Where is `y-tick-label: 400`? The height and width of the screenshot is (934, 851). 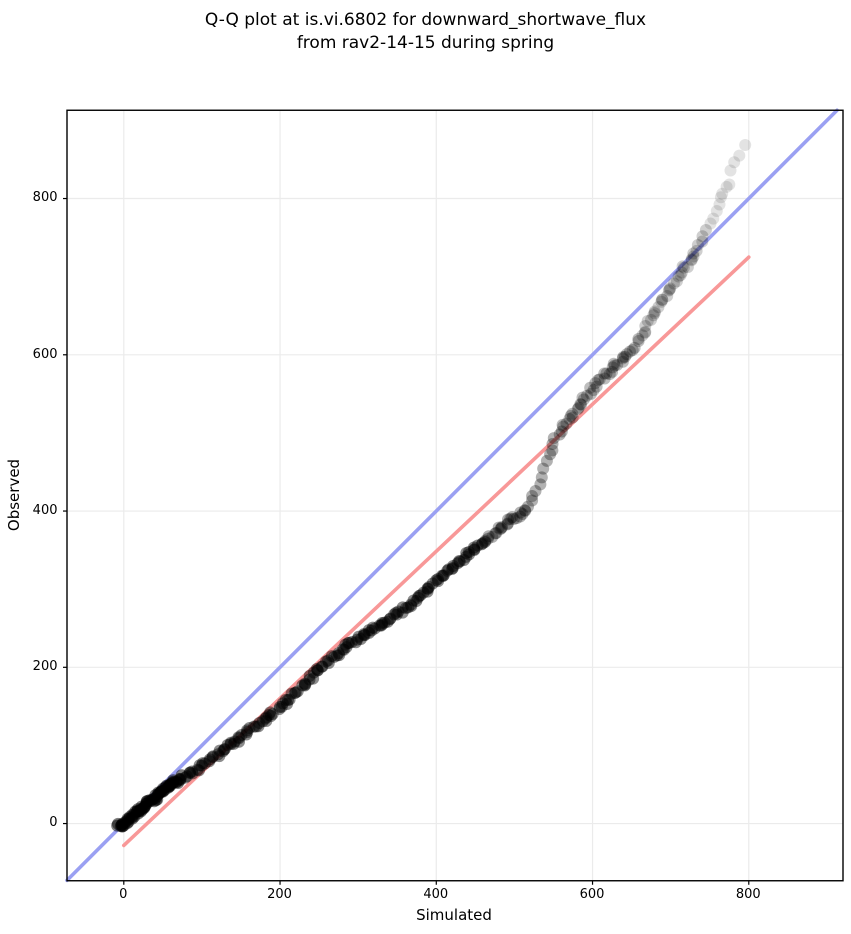 y-tick-label: 400 is located at coordinates (45, 510).